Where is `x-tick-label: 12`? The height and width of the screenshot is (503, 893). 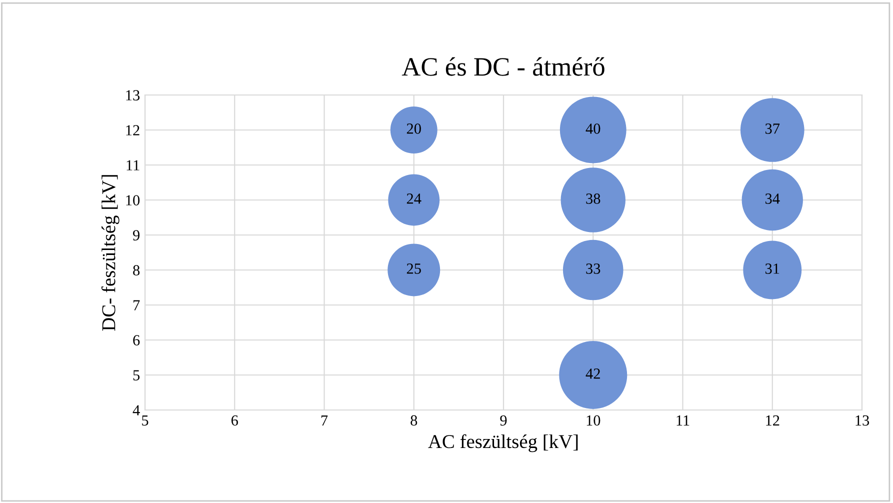 x-tick-label: 12 is located at coordinates (773, 420).